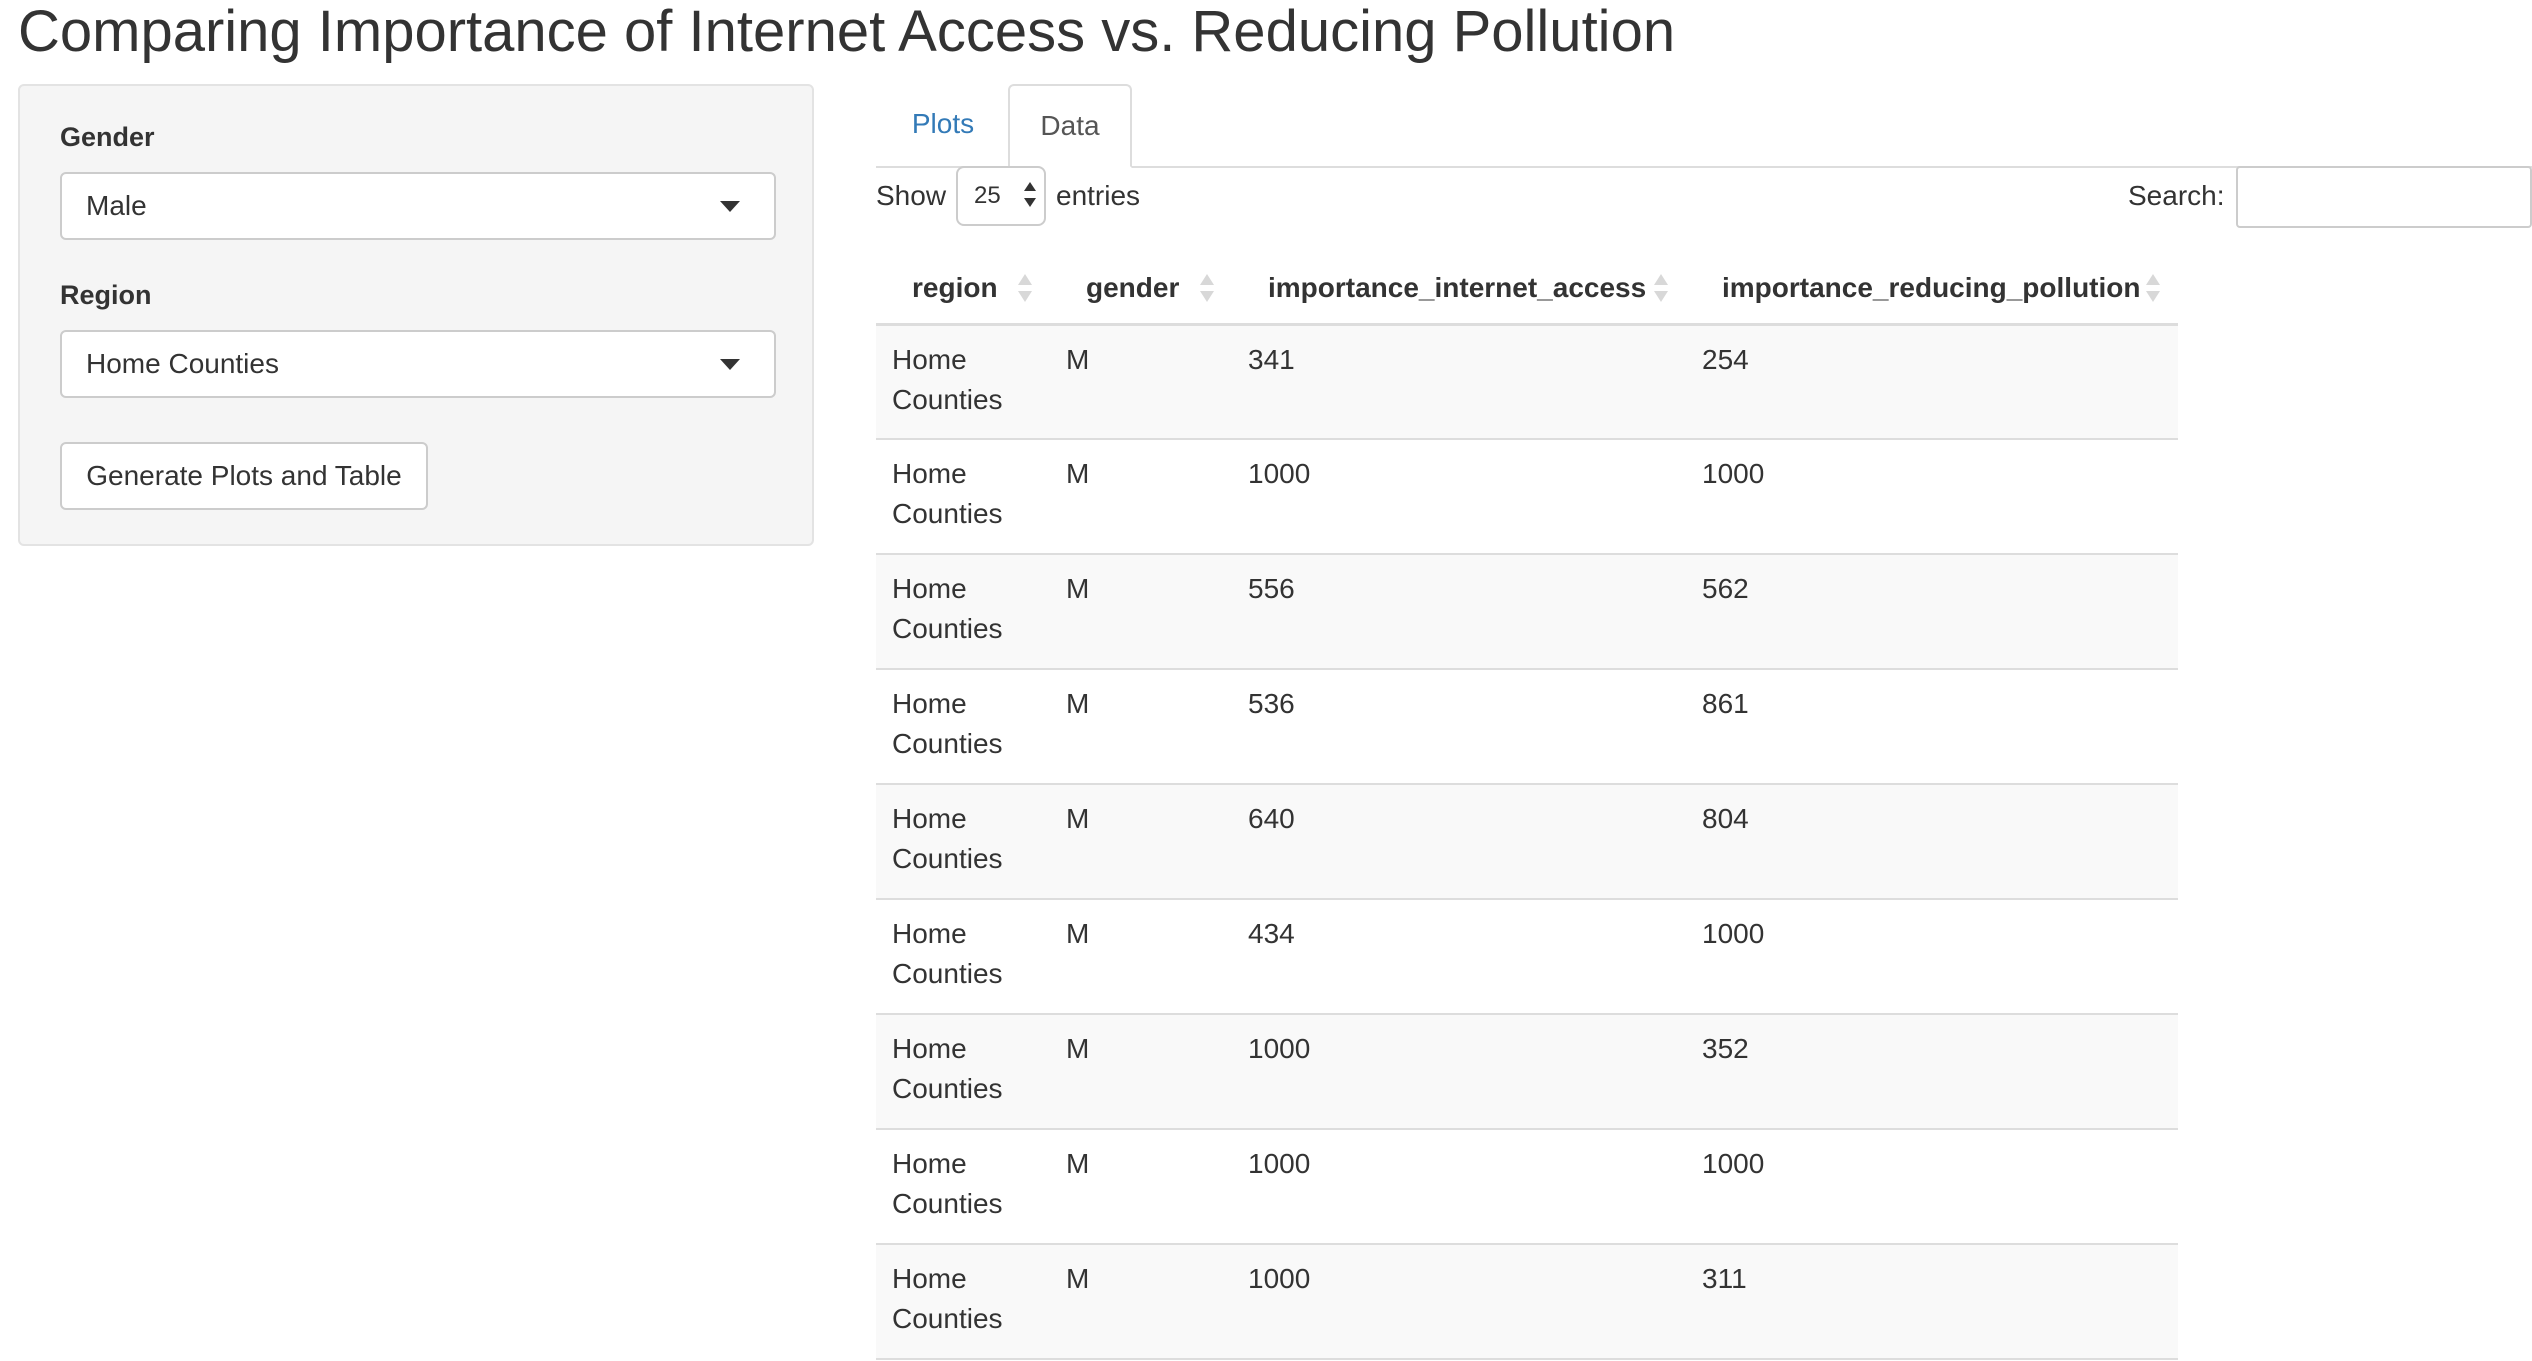  Describe the element at coordinates (2384, 197) in the screenshot. I see `search-input` at that location.